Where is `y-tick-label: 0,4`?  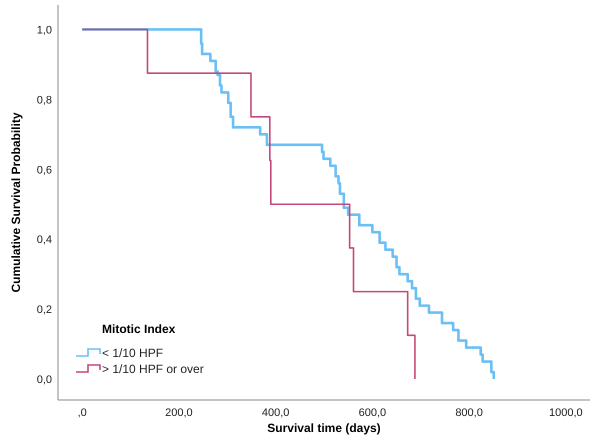 y-tick-label: 0,4 is located at coordinates (44, 240).